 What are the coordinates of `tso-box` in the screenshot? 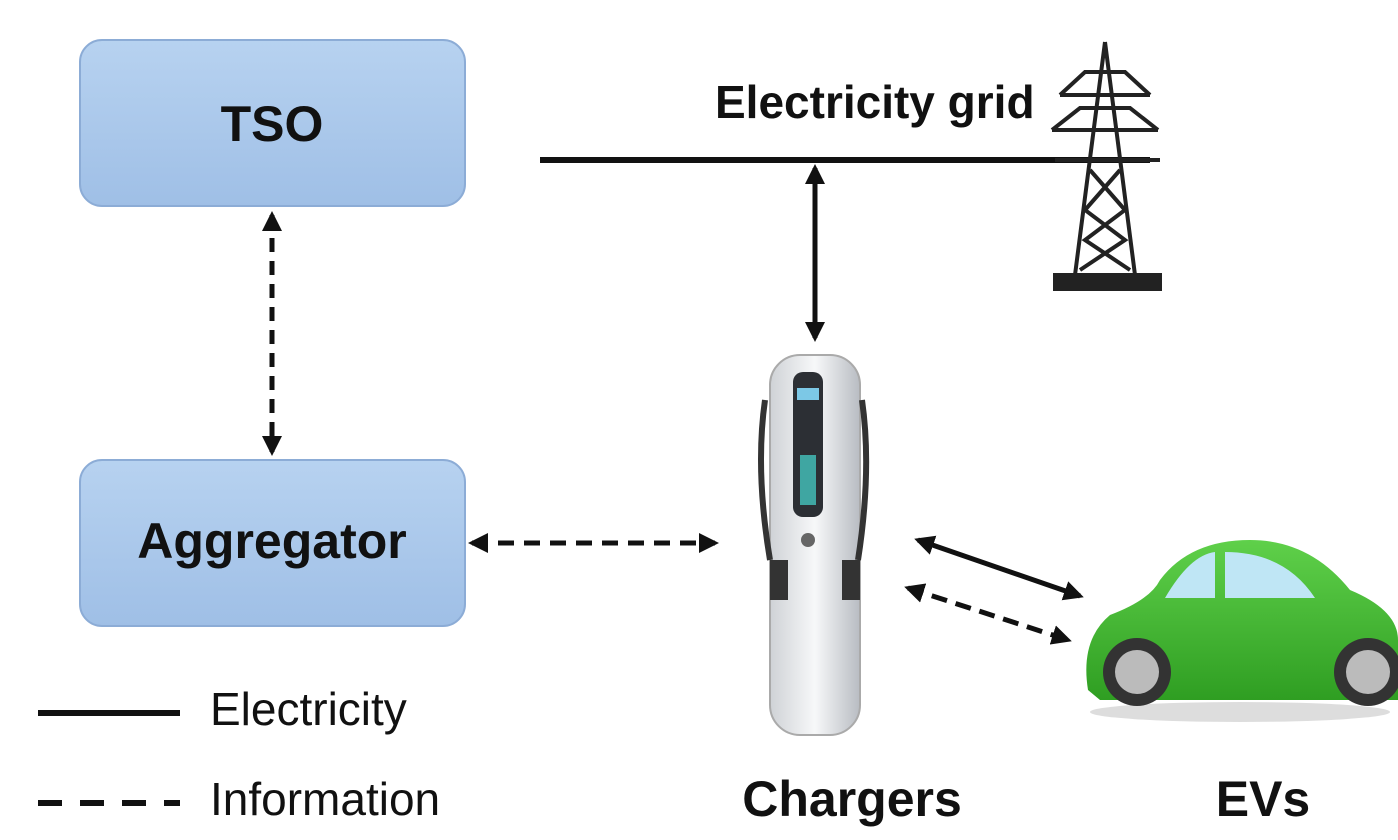 It's located at (272, 123).